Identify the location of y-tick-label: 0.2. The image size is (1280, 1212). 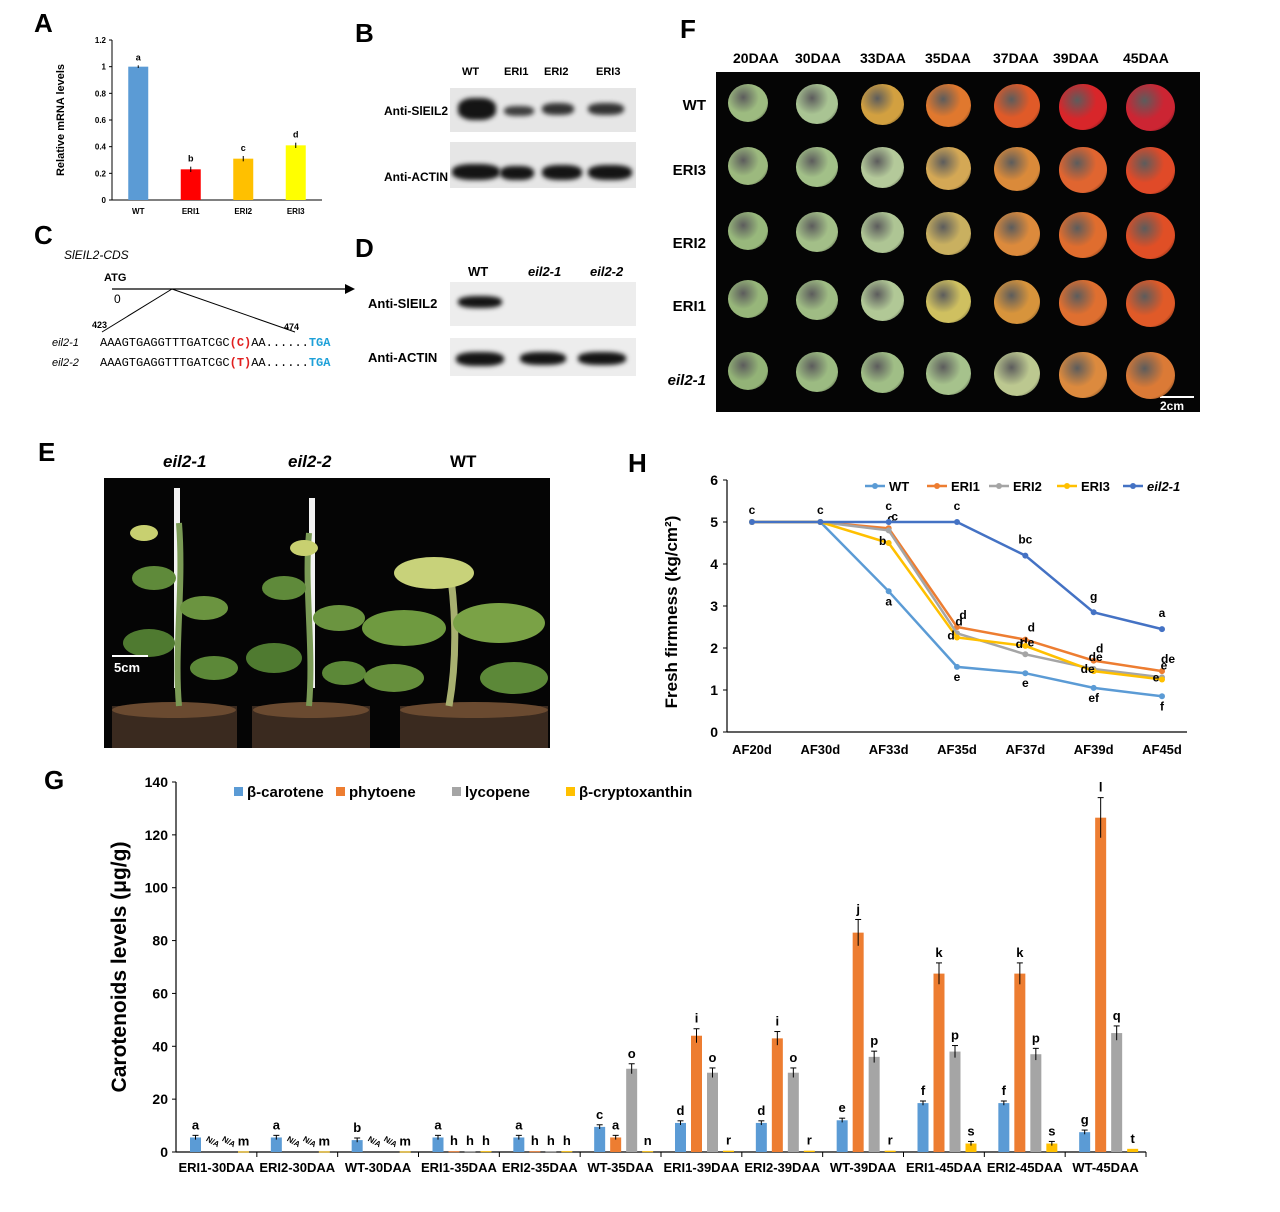
(101, 173).